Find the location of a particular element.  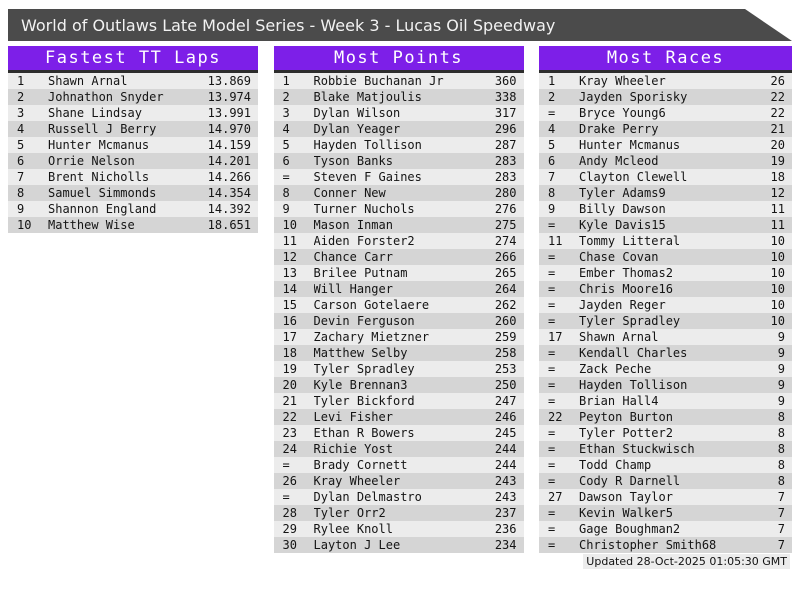

name-cell: Dylan Yeager is located at coordinates (357, 129).